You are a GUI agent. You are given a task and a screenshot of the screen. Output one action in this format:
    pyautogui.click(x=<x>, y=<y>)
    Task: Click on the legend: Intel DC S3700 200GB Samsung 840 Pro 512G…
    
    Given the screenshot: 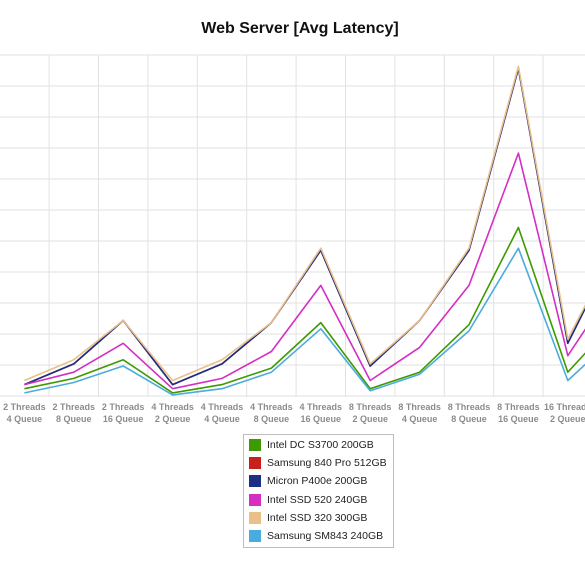 What is the action you would take?
    pyautogui.click(x=318, y=491)
    